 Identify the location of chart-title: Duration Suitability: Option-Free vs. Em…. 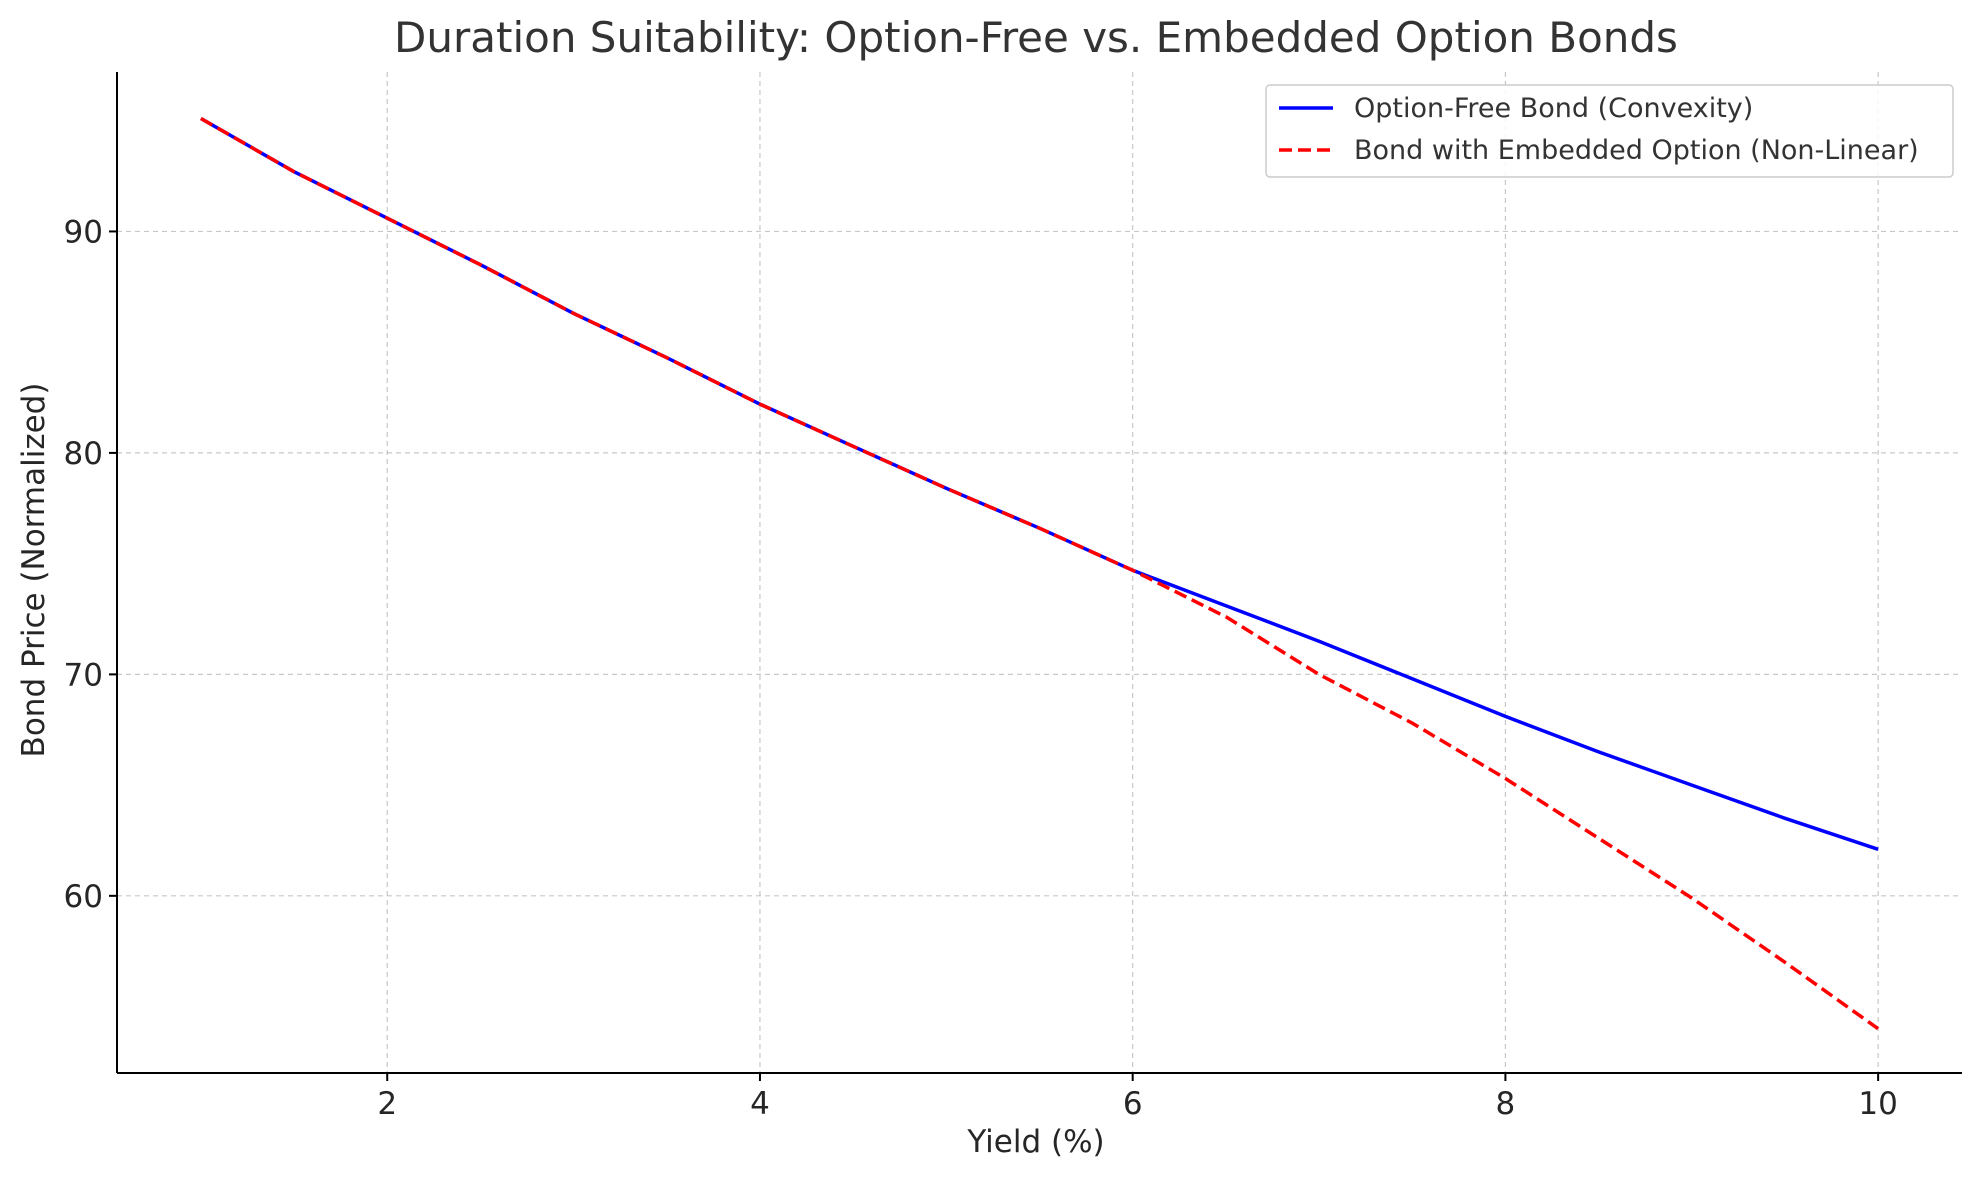
(1036, 37).